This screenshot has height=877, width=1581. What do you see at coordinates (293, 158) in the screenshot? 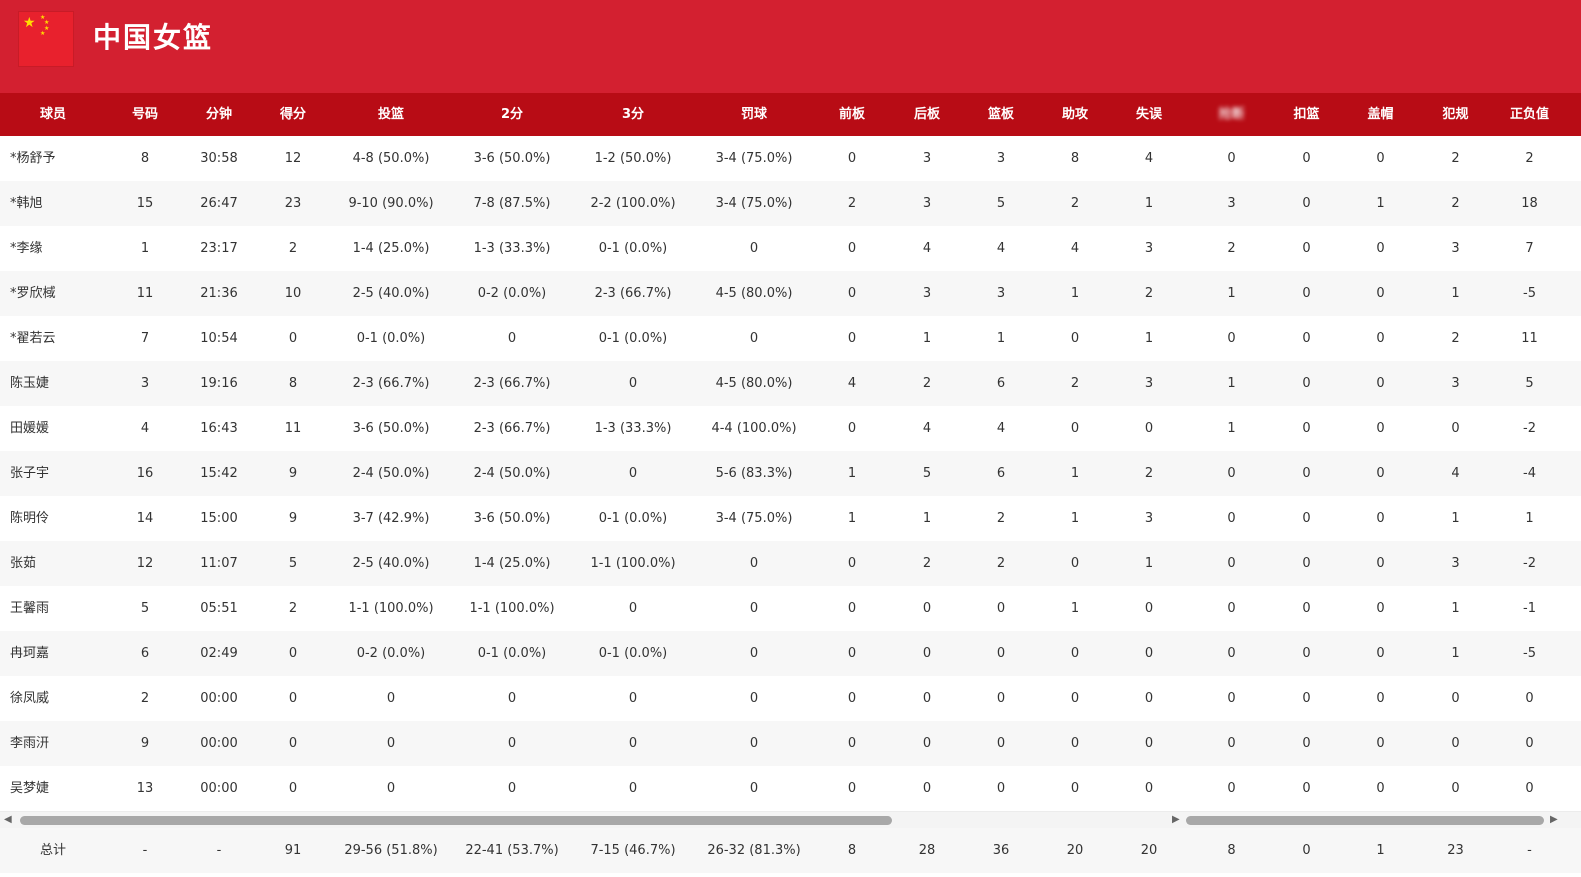
I see `stat-pts: 12` at bounding box center [293, 158].